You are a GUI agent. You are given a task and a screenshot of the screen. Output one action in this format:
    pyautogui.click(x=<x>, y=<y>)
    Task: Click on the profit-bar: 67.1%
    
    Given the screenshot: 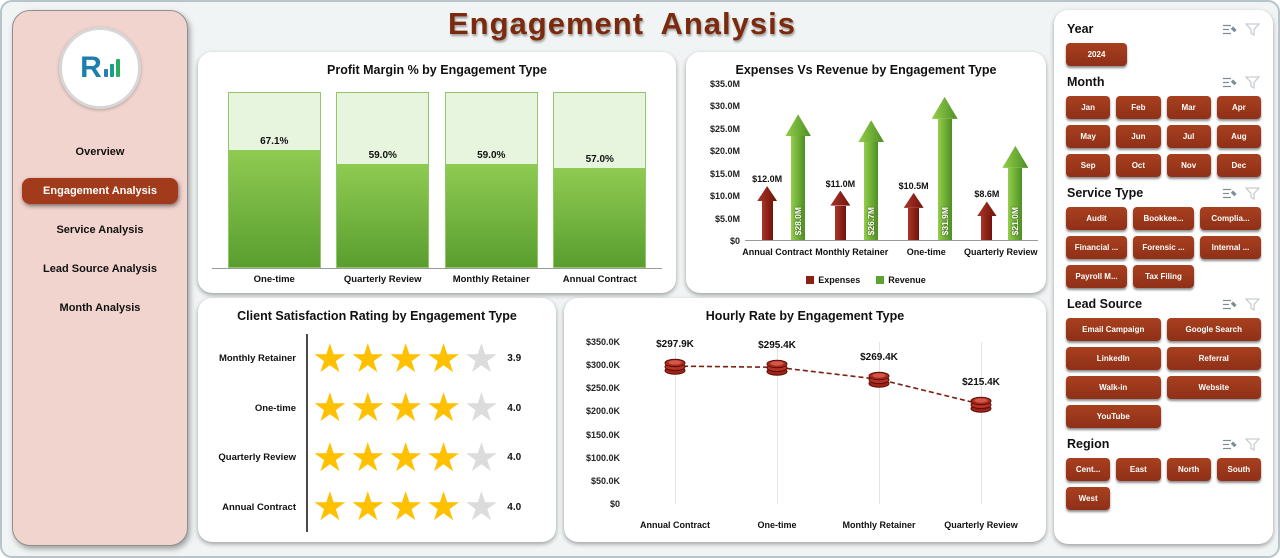 What is the action you would take?
    pyautogui.click(x=274, y=180)
    